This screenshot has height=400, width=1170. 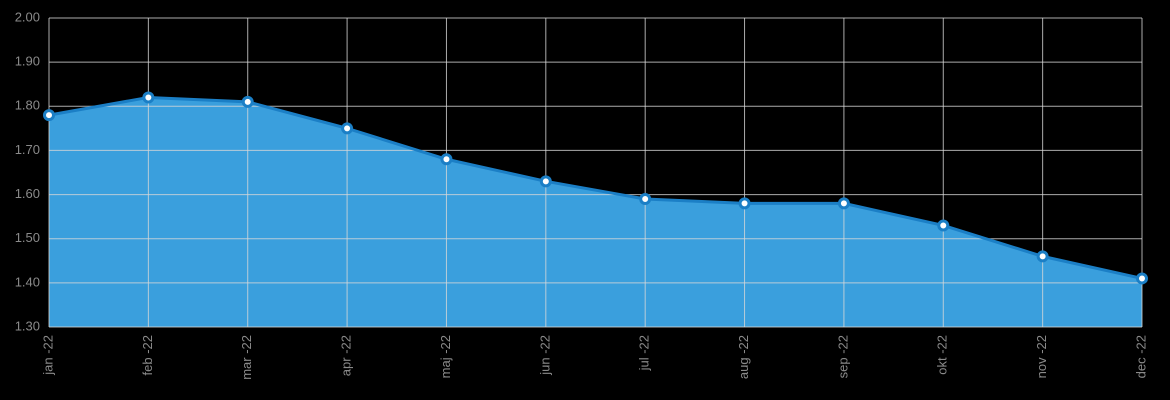 What do you see at coordinates (27, 16) in the screenshot?
I see `y-tick-label: 2.00` at bounding box center [27, 16].